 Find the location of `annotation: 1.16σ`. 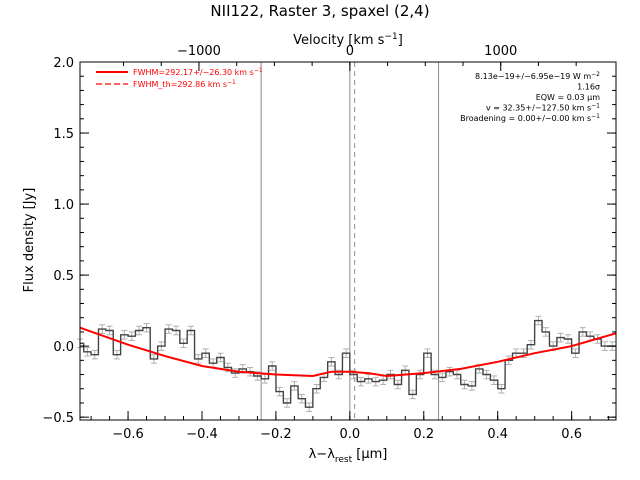

annotation: 1.16σ is located at coordinates (588, 87).